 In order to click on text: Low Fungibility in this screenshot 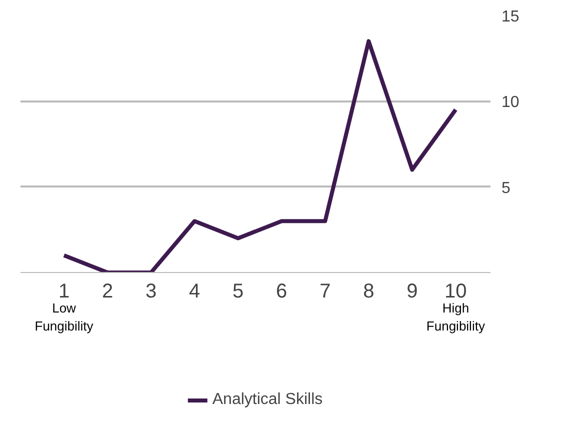, I will do `click(64, 317)`.